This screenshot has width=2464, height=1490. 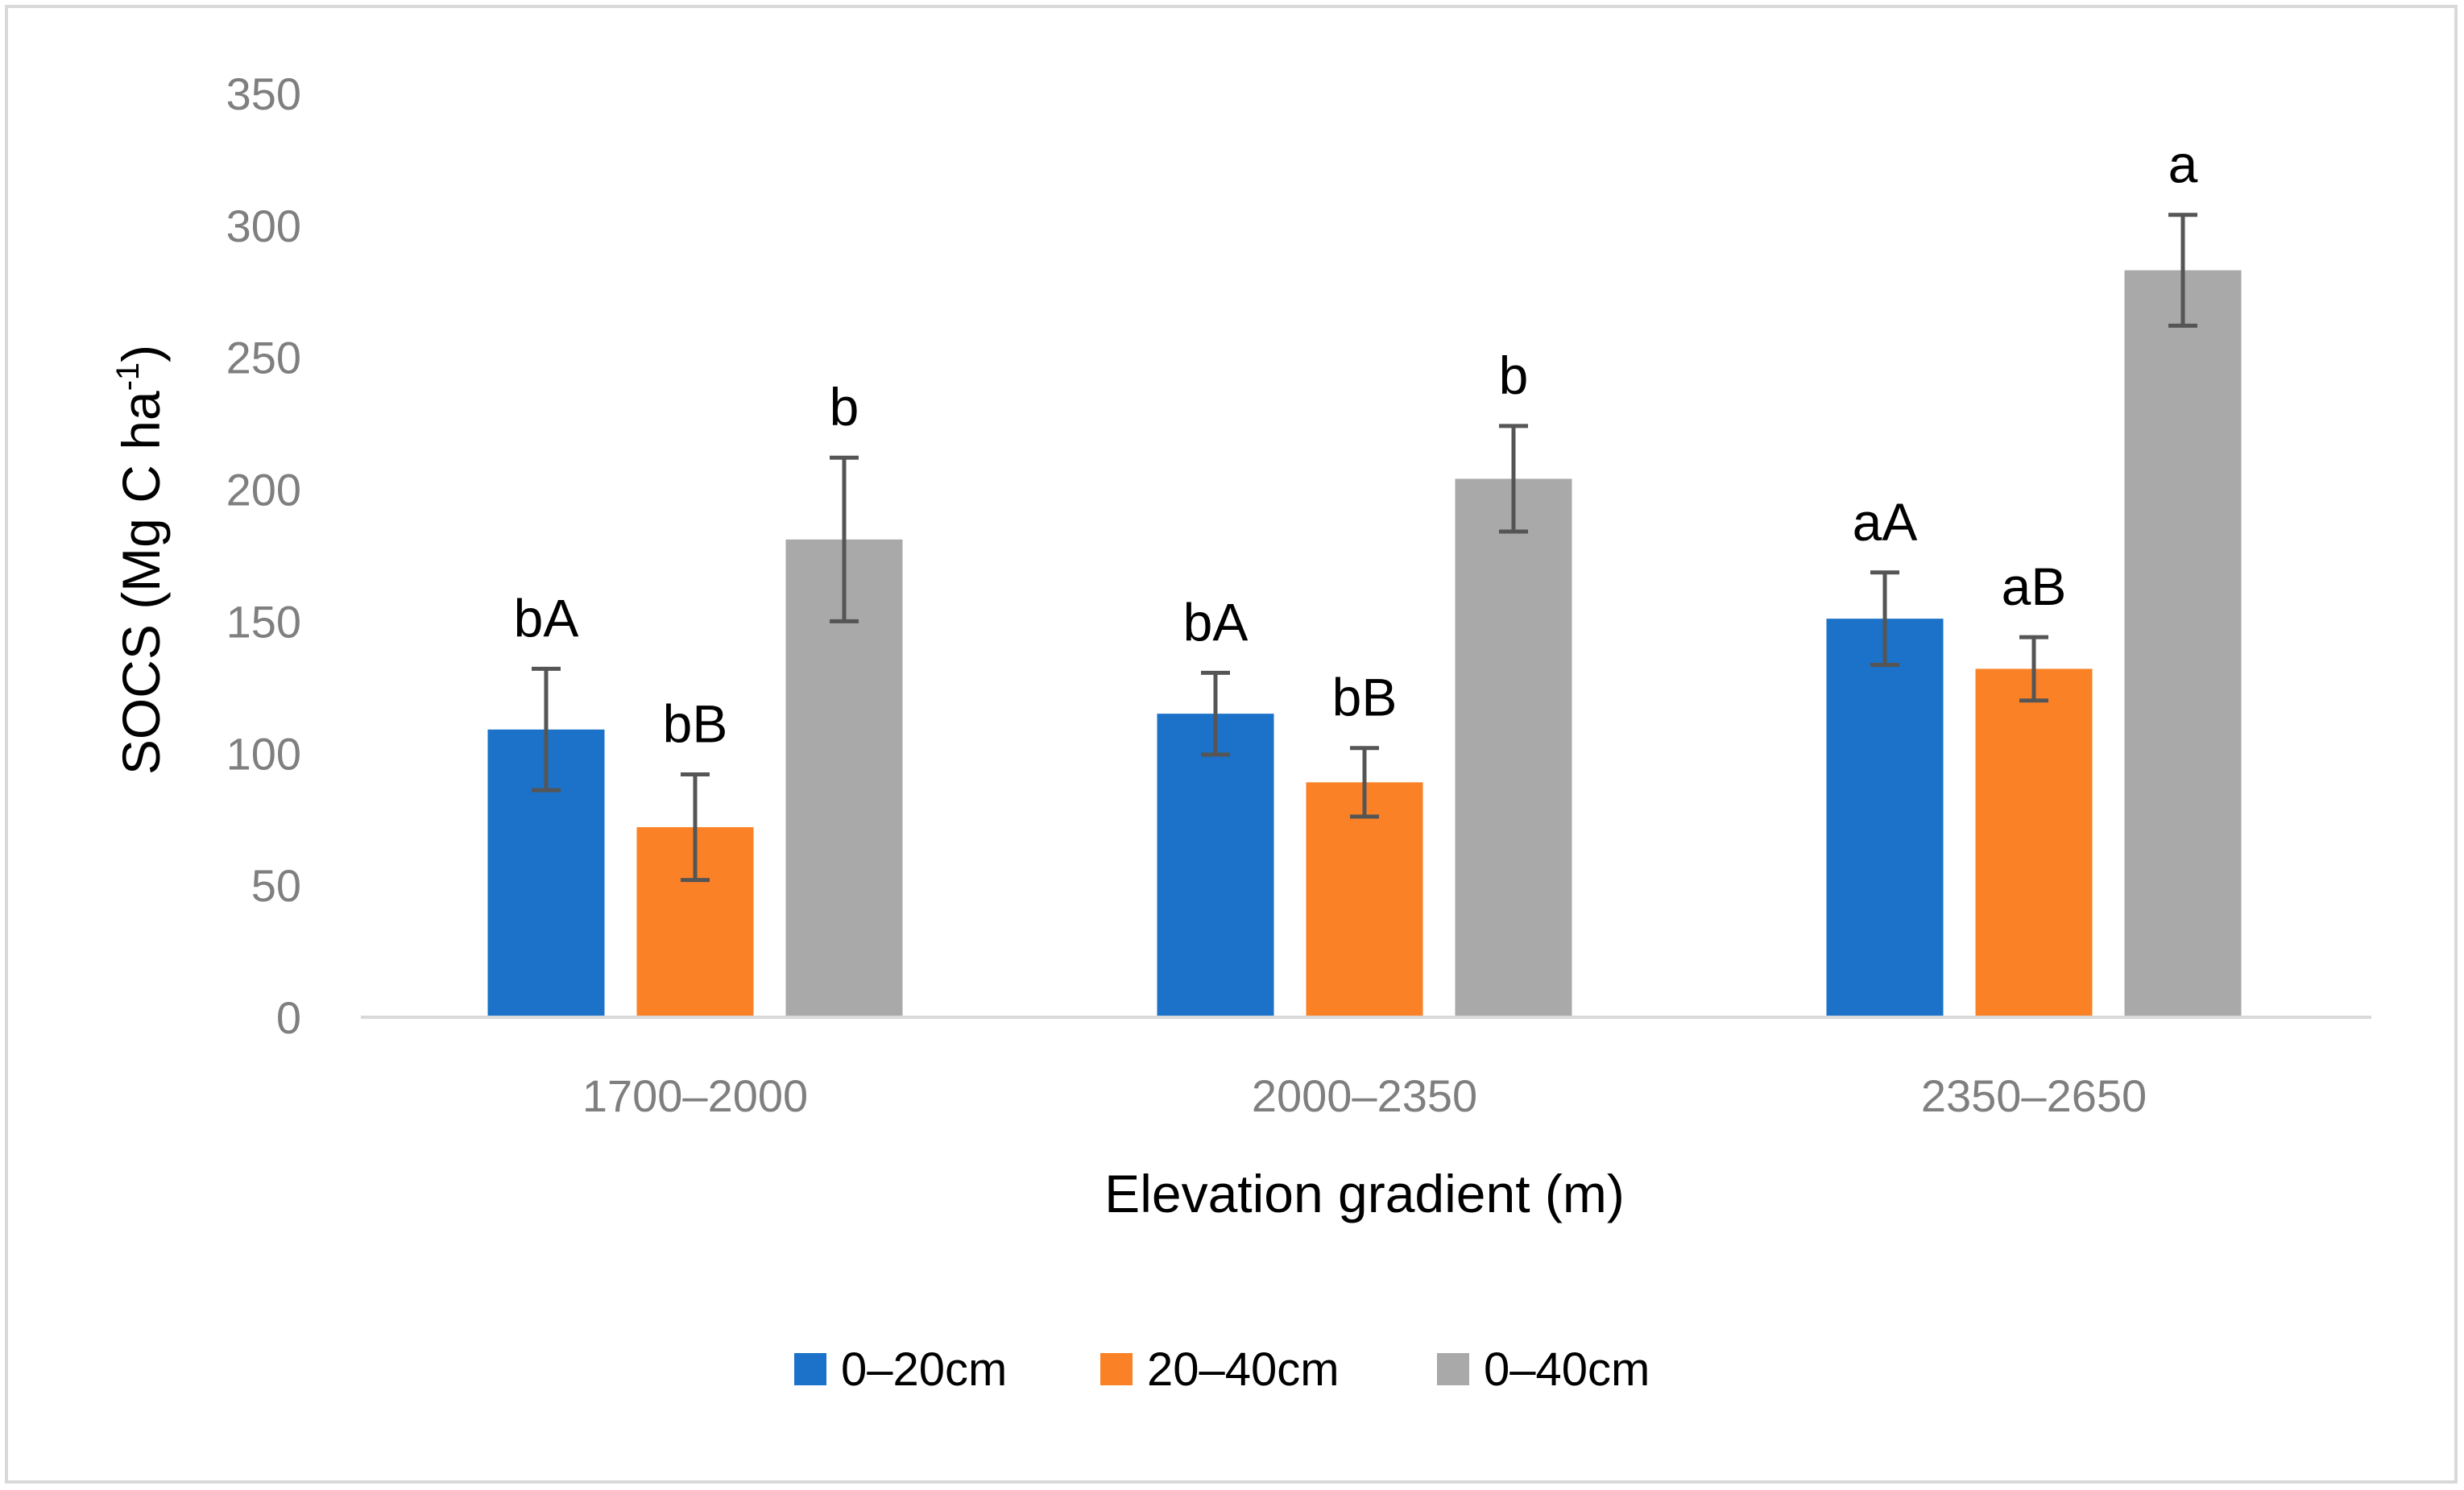 What do you see at coordinates (276, 886) in the screenshot?
I see `y-tick-label: 50` at bounding box center [276, 886].